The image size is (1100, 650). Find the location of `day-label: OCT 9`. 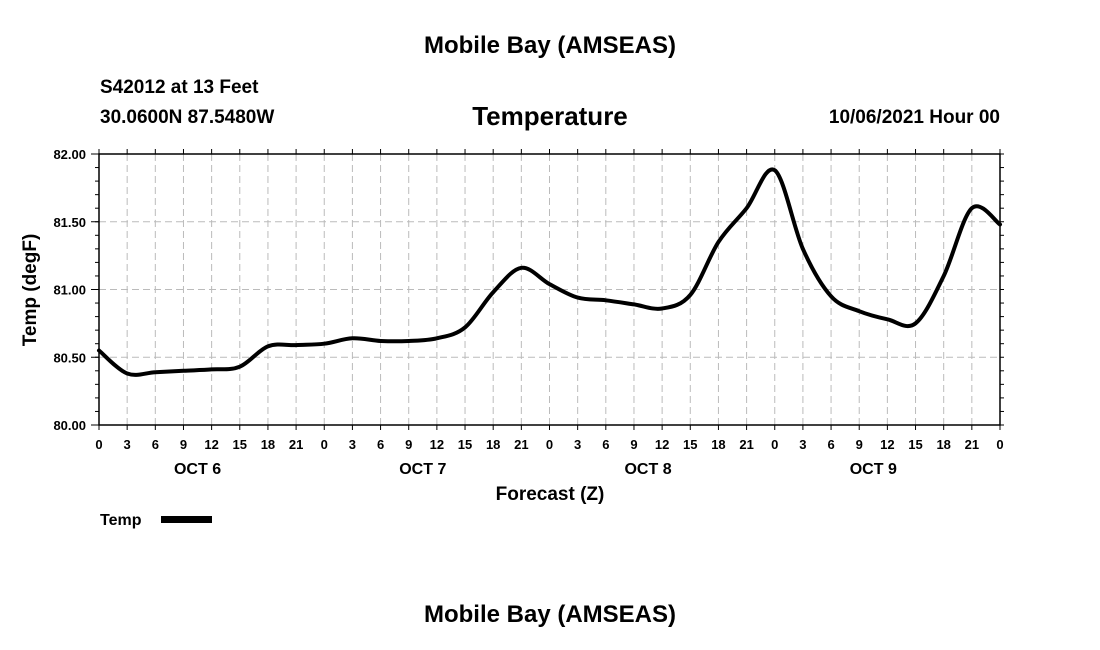

day-label: OCT 9 is located at coordinates (873, 469).